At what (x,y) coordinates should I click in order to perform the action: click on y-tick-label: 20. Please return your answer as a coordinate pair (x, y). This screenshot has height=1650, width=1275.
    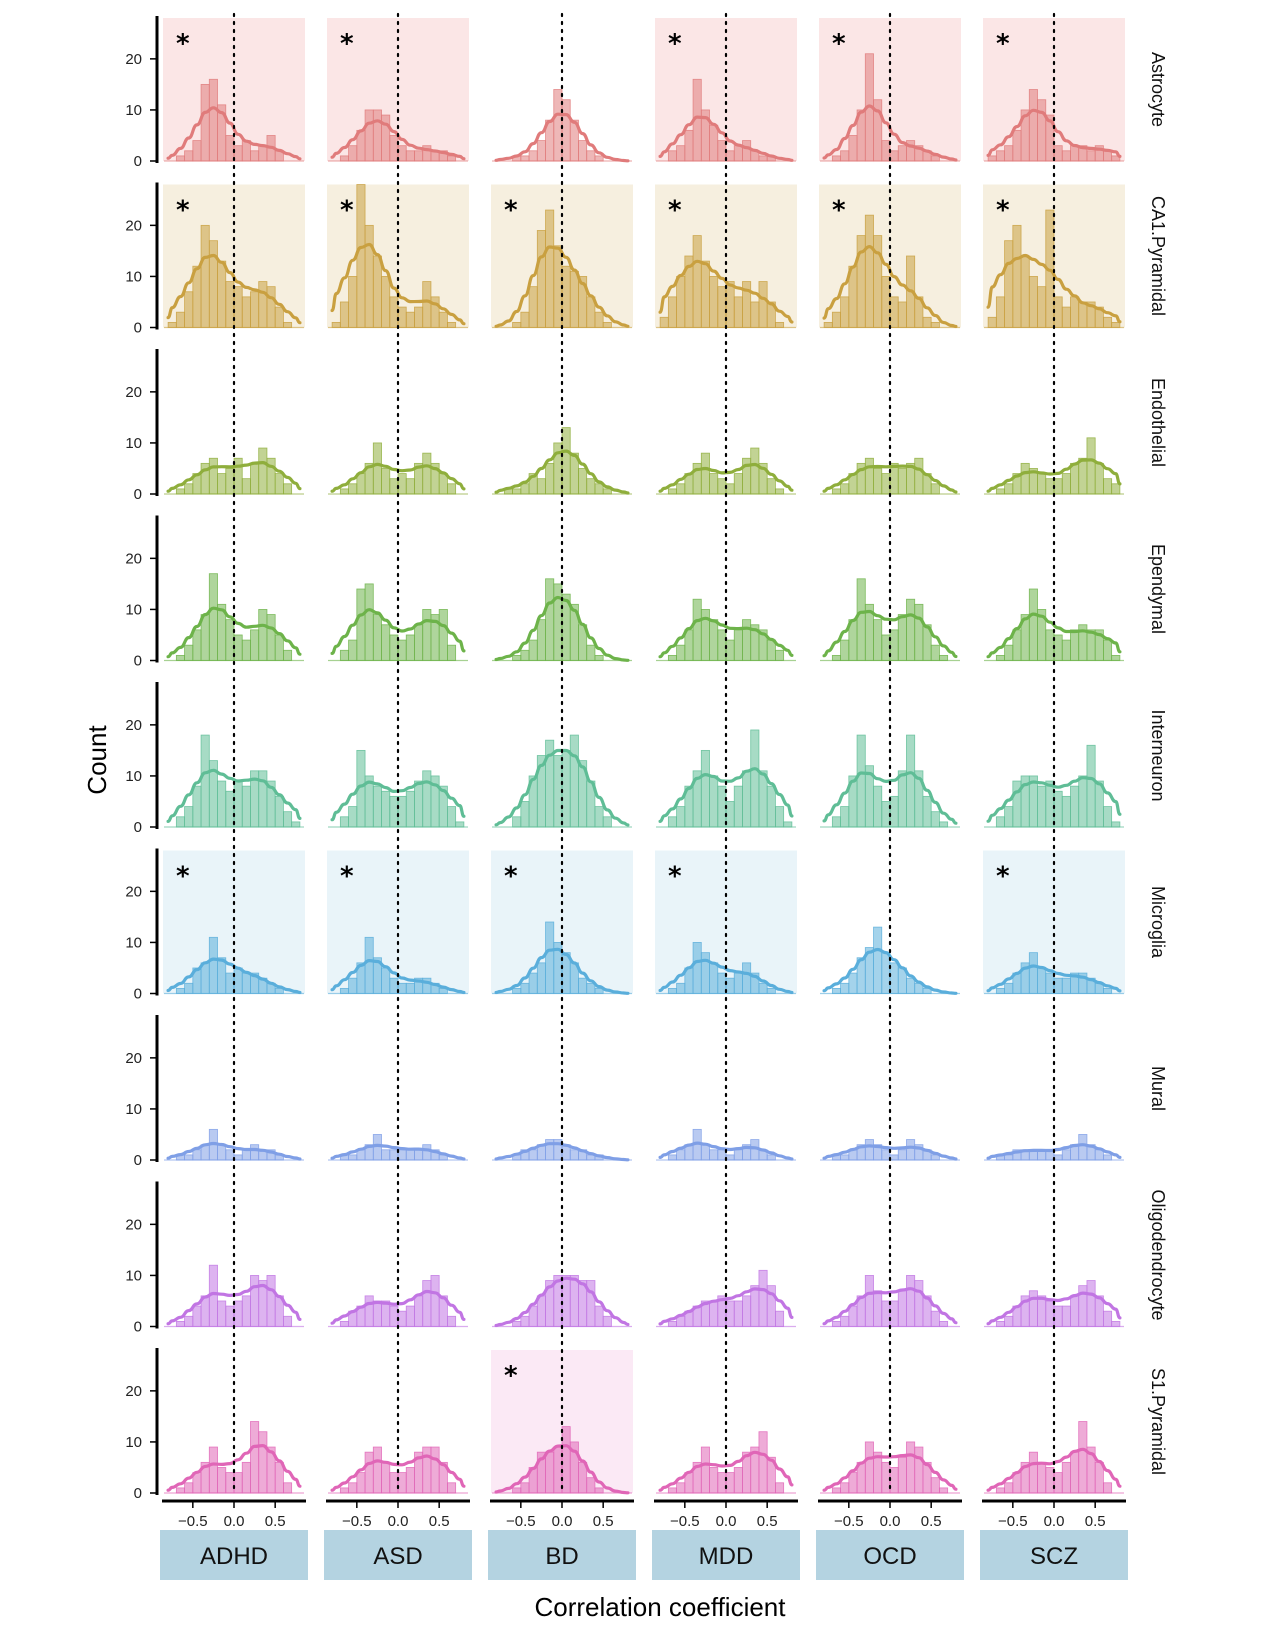
    Looking at the image, I should click on (133, 1391).